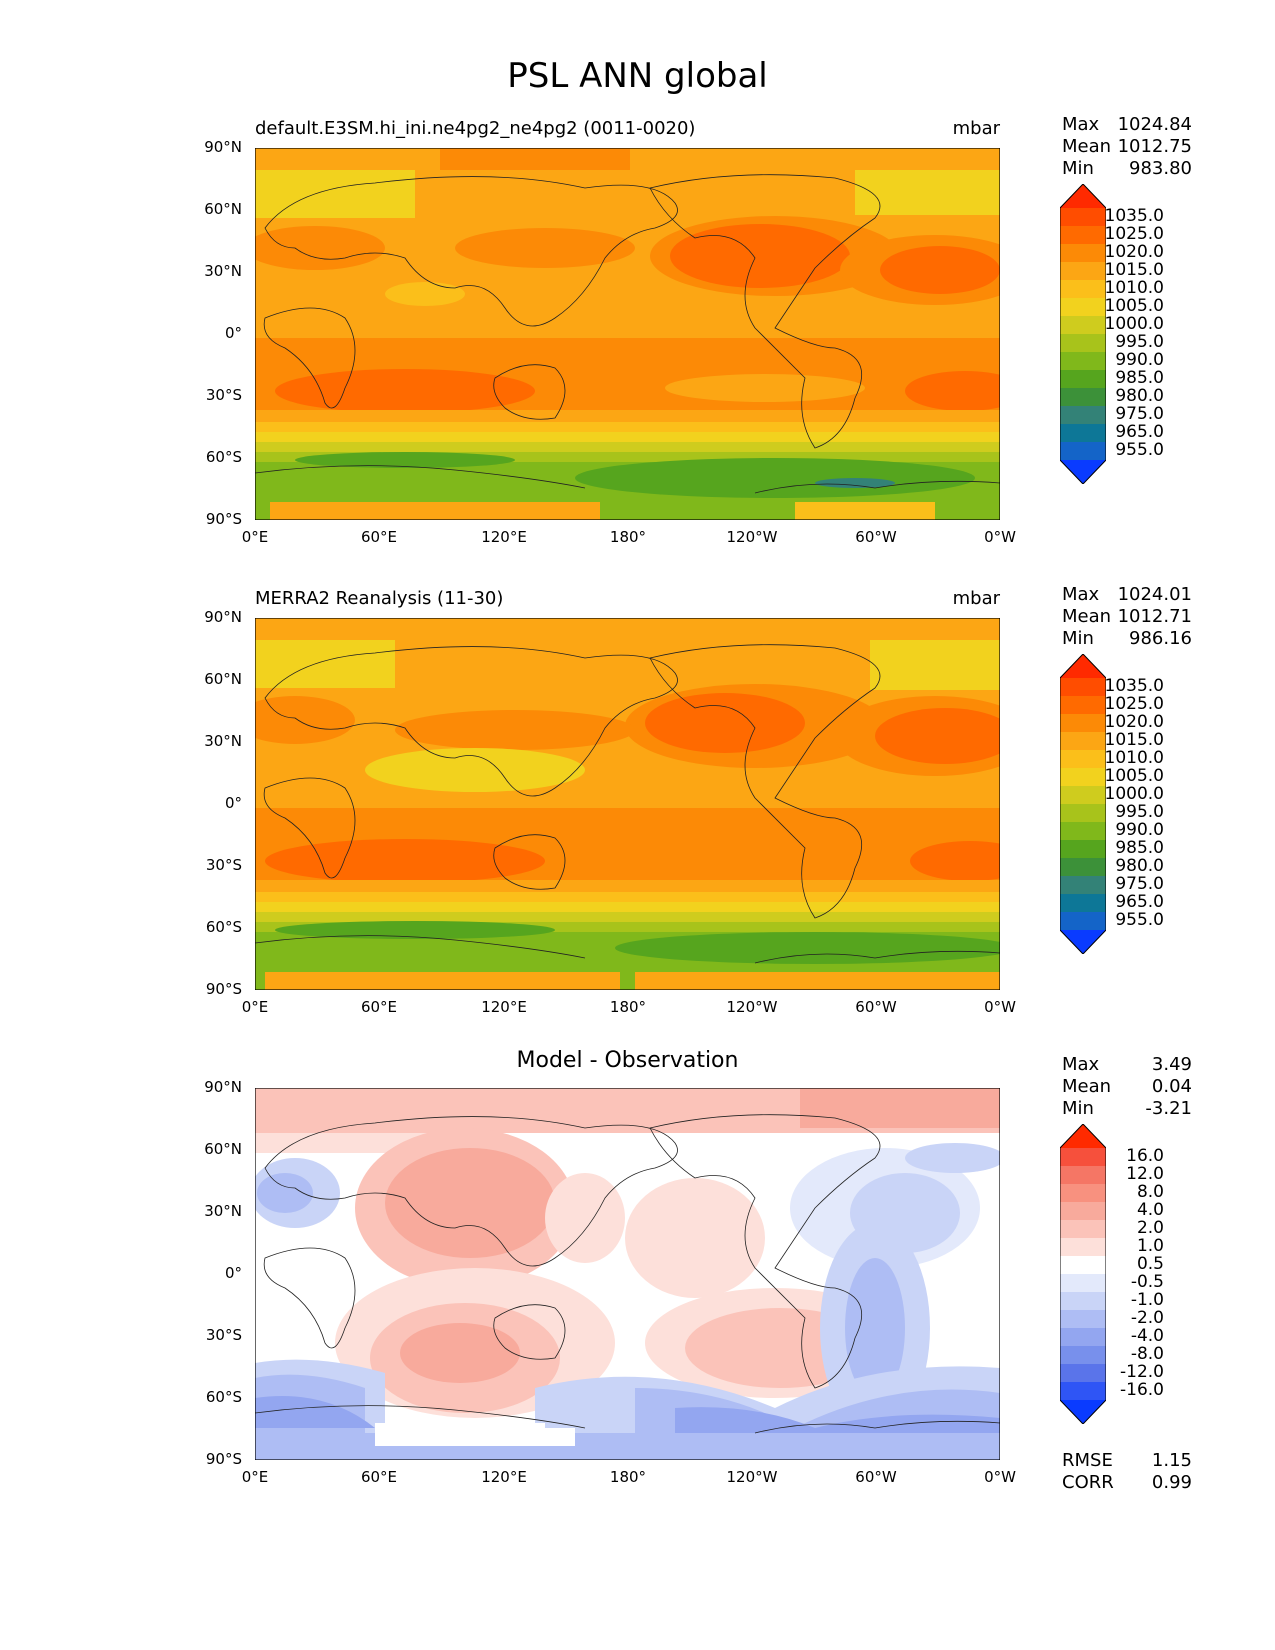 This screenshot has height=1650, width=1275. I want to click on colorbar-label: -16.0, so click(1142, 1390).